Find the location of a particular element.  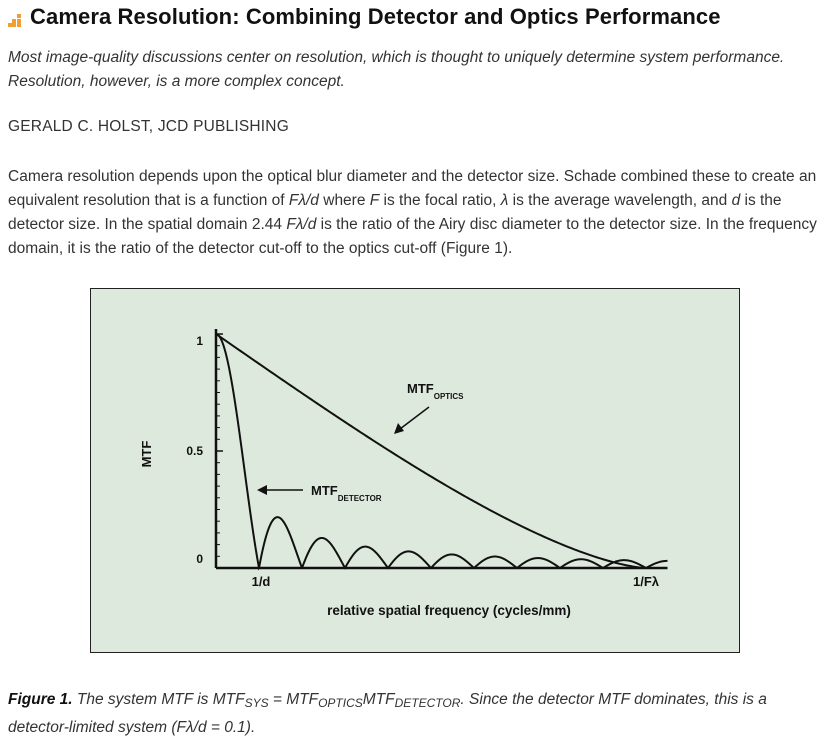

y-tick-label: 0 is located at coordinates (199, 559).